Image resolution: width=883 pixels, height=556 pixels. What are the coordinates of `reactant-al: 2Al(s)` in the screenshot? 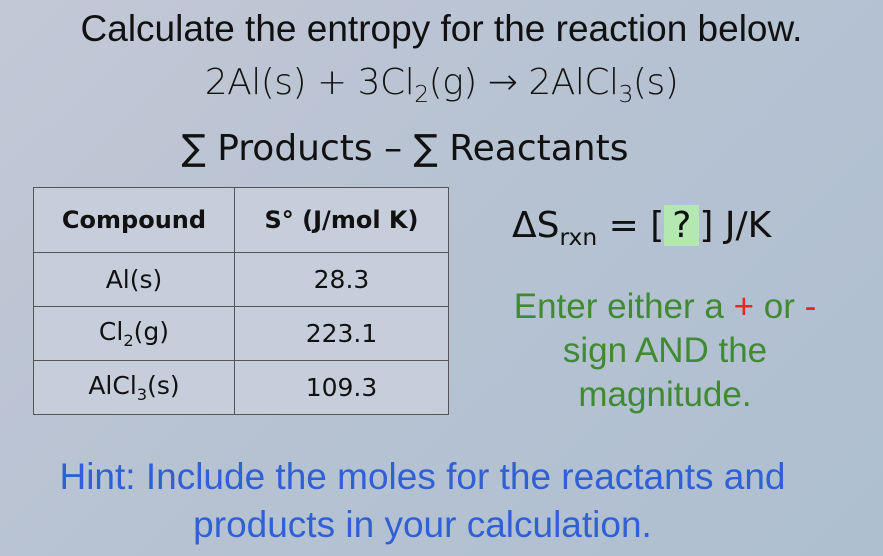 It's located at (255, 82).